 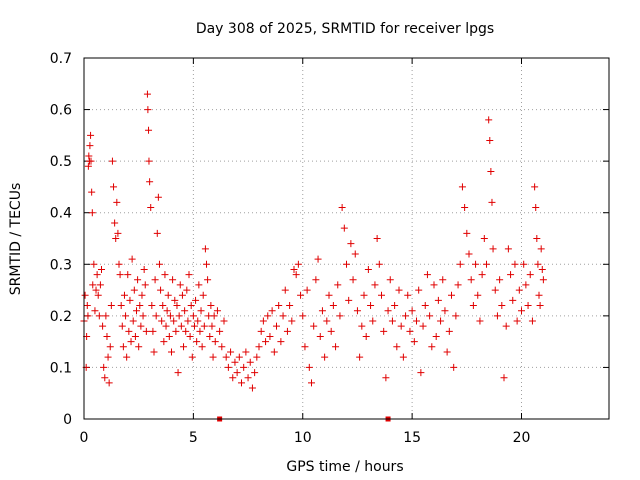 What do you see at coordinates (84, 438) in the screenshot?
I see `x-tick-label: 0` at bounding box center [84, 438].